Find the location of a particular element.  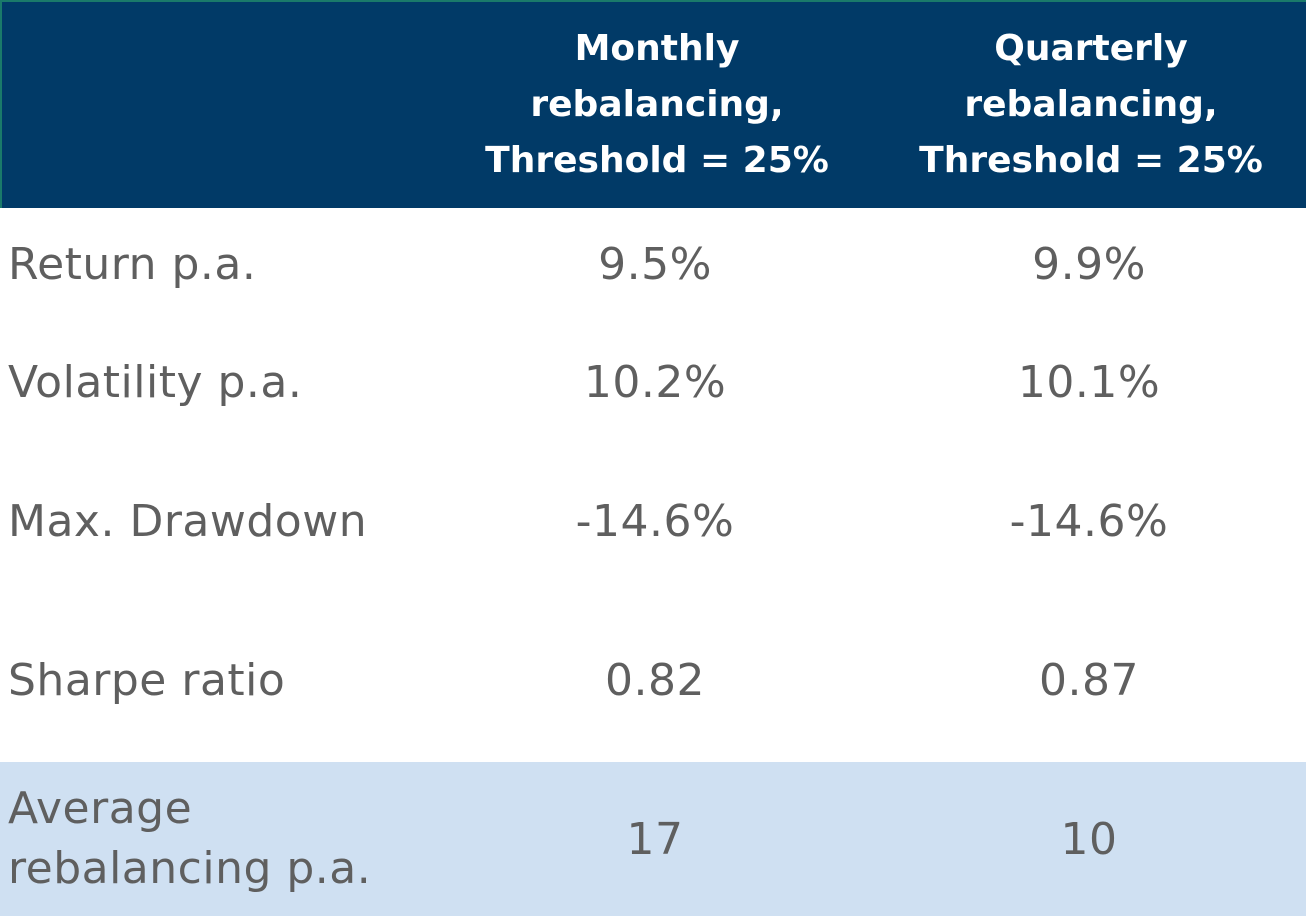

monthly-value-cell: 0.82 is located at coordinates (655, 680).